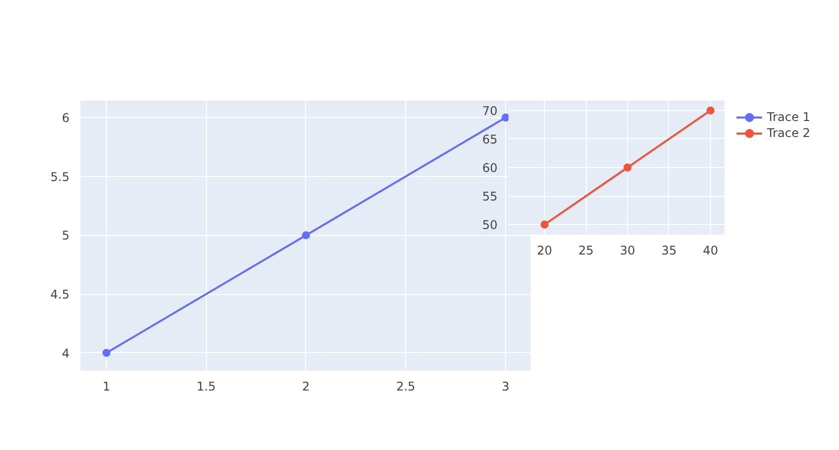  I want to click on legend-label: Trace 2, so click(788, 133).